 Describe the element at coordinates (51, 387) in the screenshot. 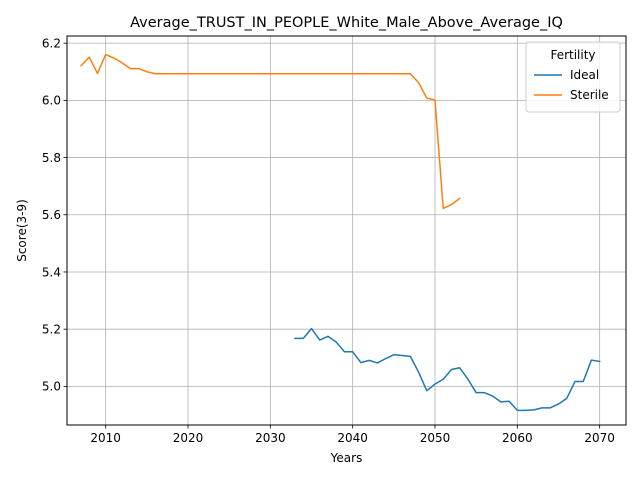

I see `y-tick-label: 5.0` at that location.